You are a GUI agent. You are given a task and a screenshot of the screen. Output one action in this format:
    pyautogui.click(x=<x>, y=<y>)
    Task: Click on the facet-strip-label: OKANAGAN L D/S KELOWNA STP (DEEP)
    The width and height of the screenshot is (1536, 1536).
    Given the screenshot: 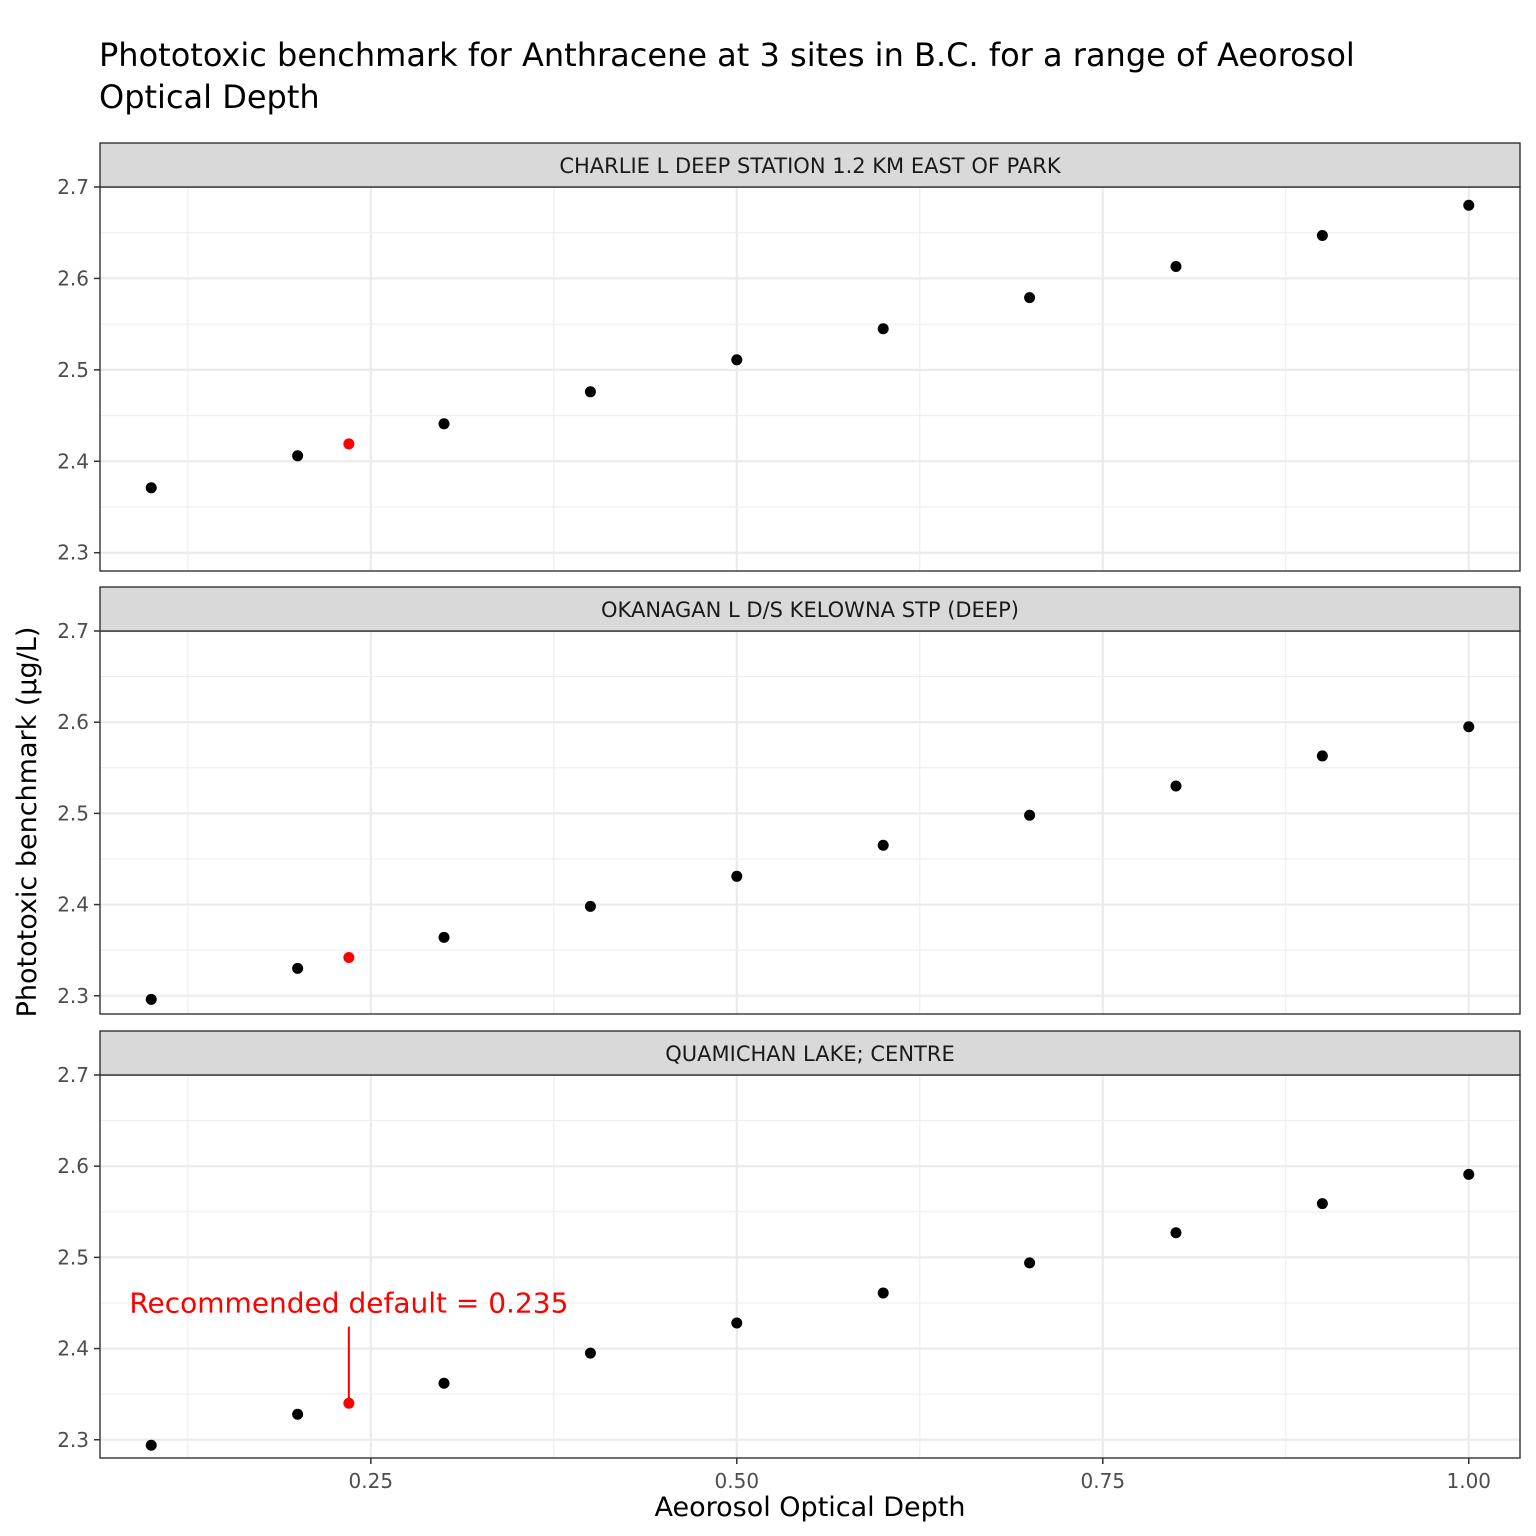 What is the action you would take?
    pyautogui.click(x=810, y=610)
    